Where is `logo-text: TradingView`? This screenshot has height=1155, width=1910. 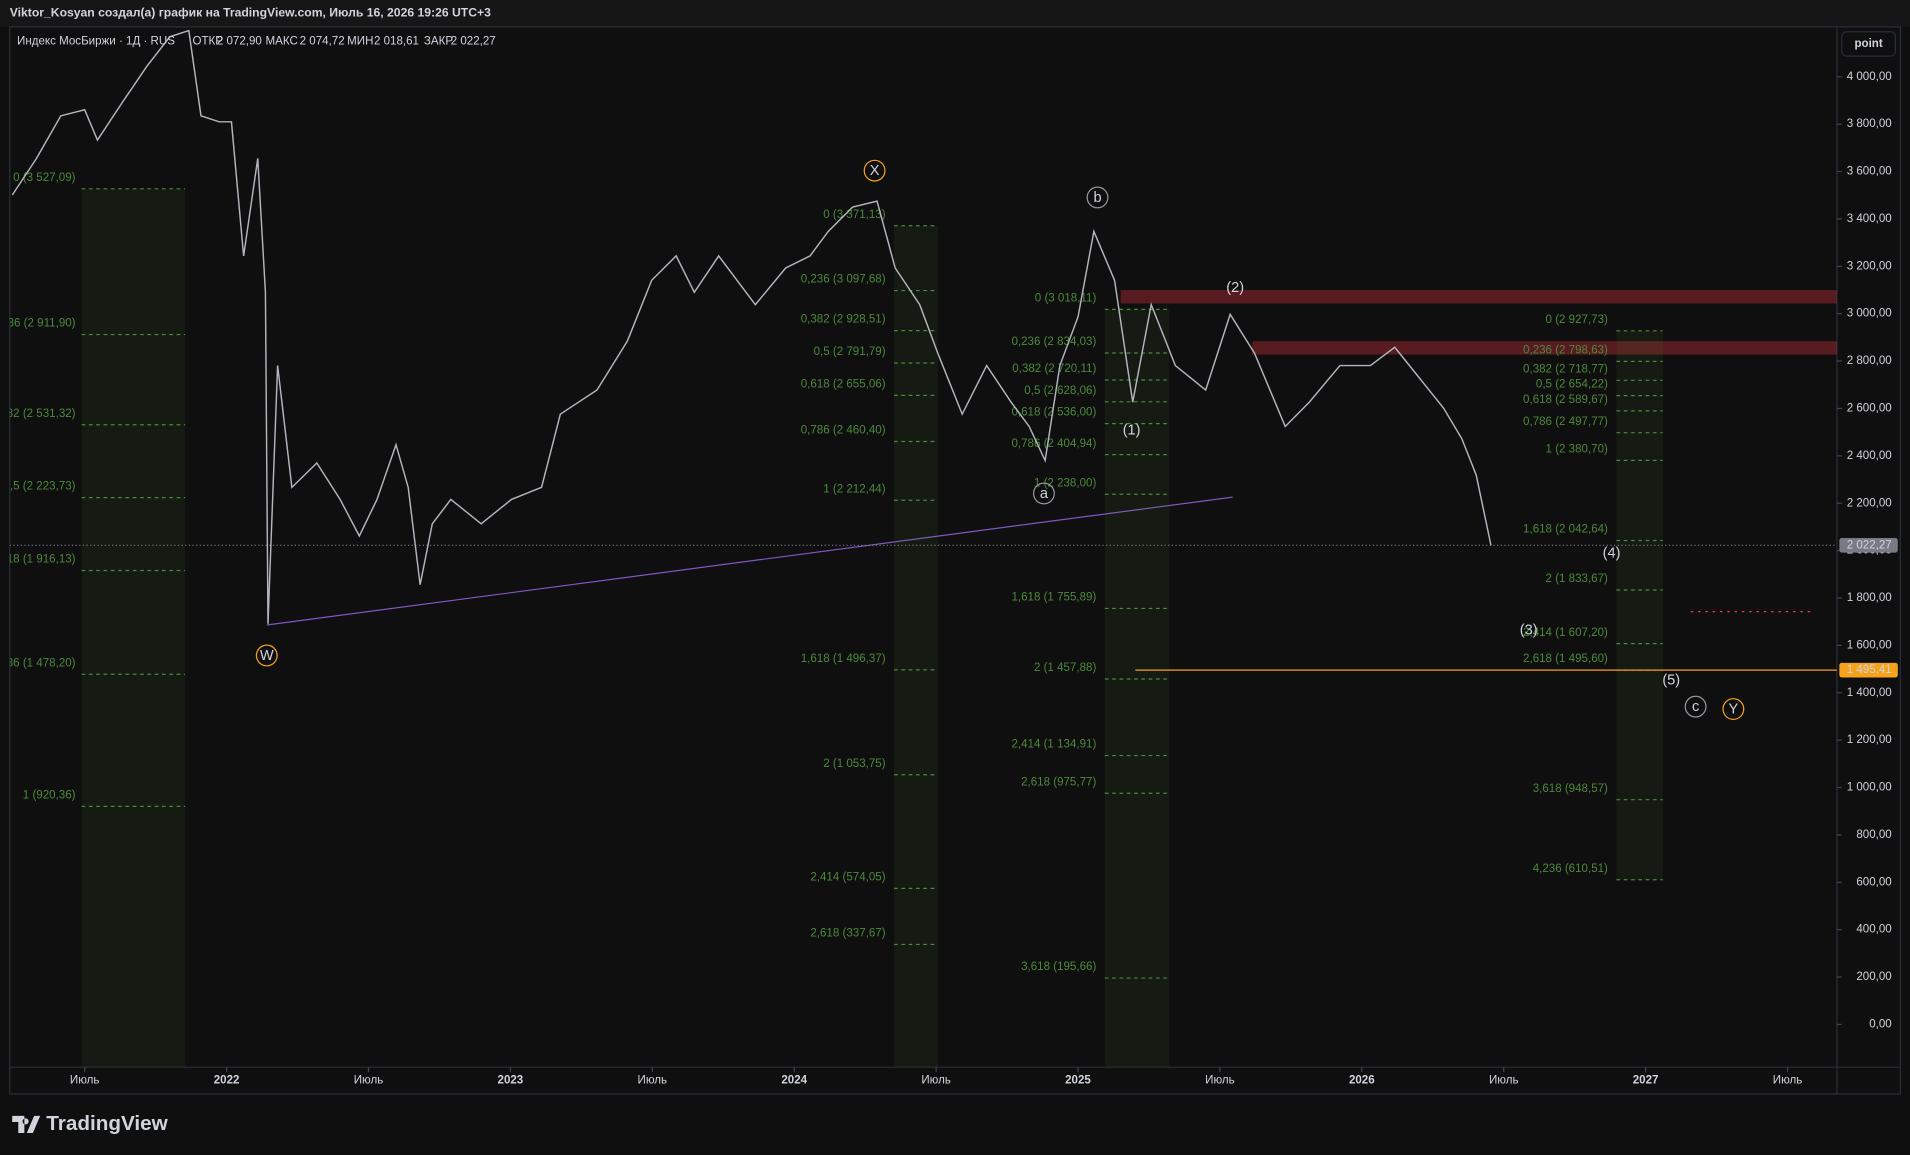 logo-text: TradingView is located at coordinates (107, 1123).